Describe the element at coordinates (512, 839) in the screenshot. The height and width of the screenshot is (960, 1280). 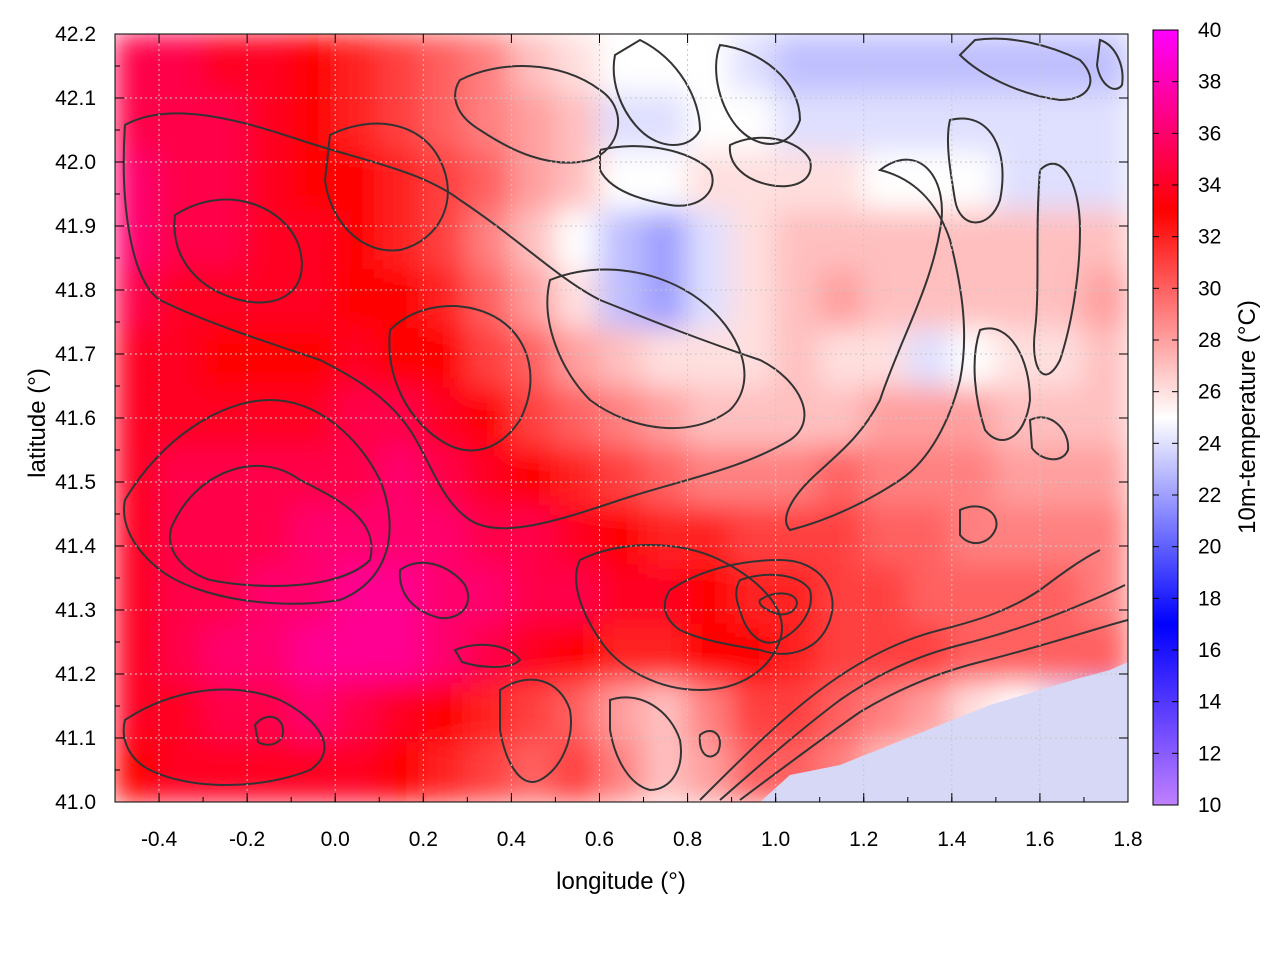
I see `x-tick-label: 0.4` at that location.